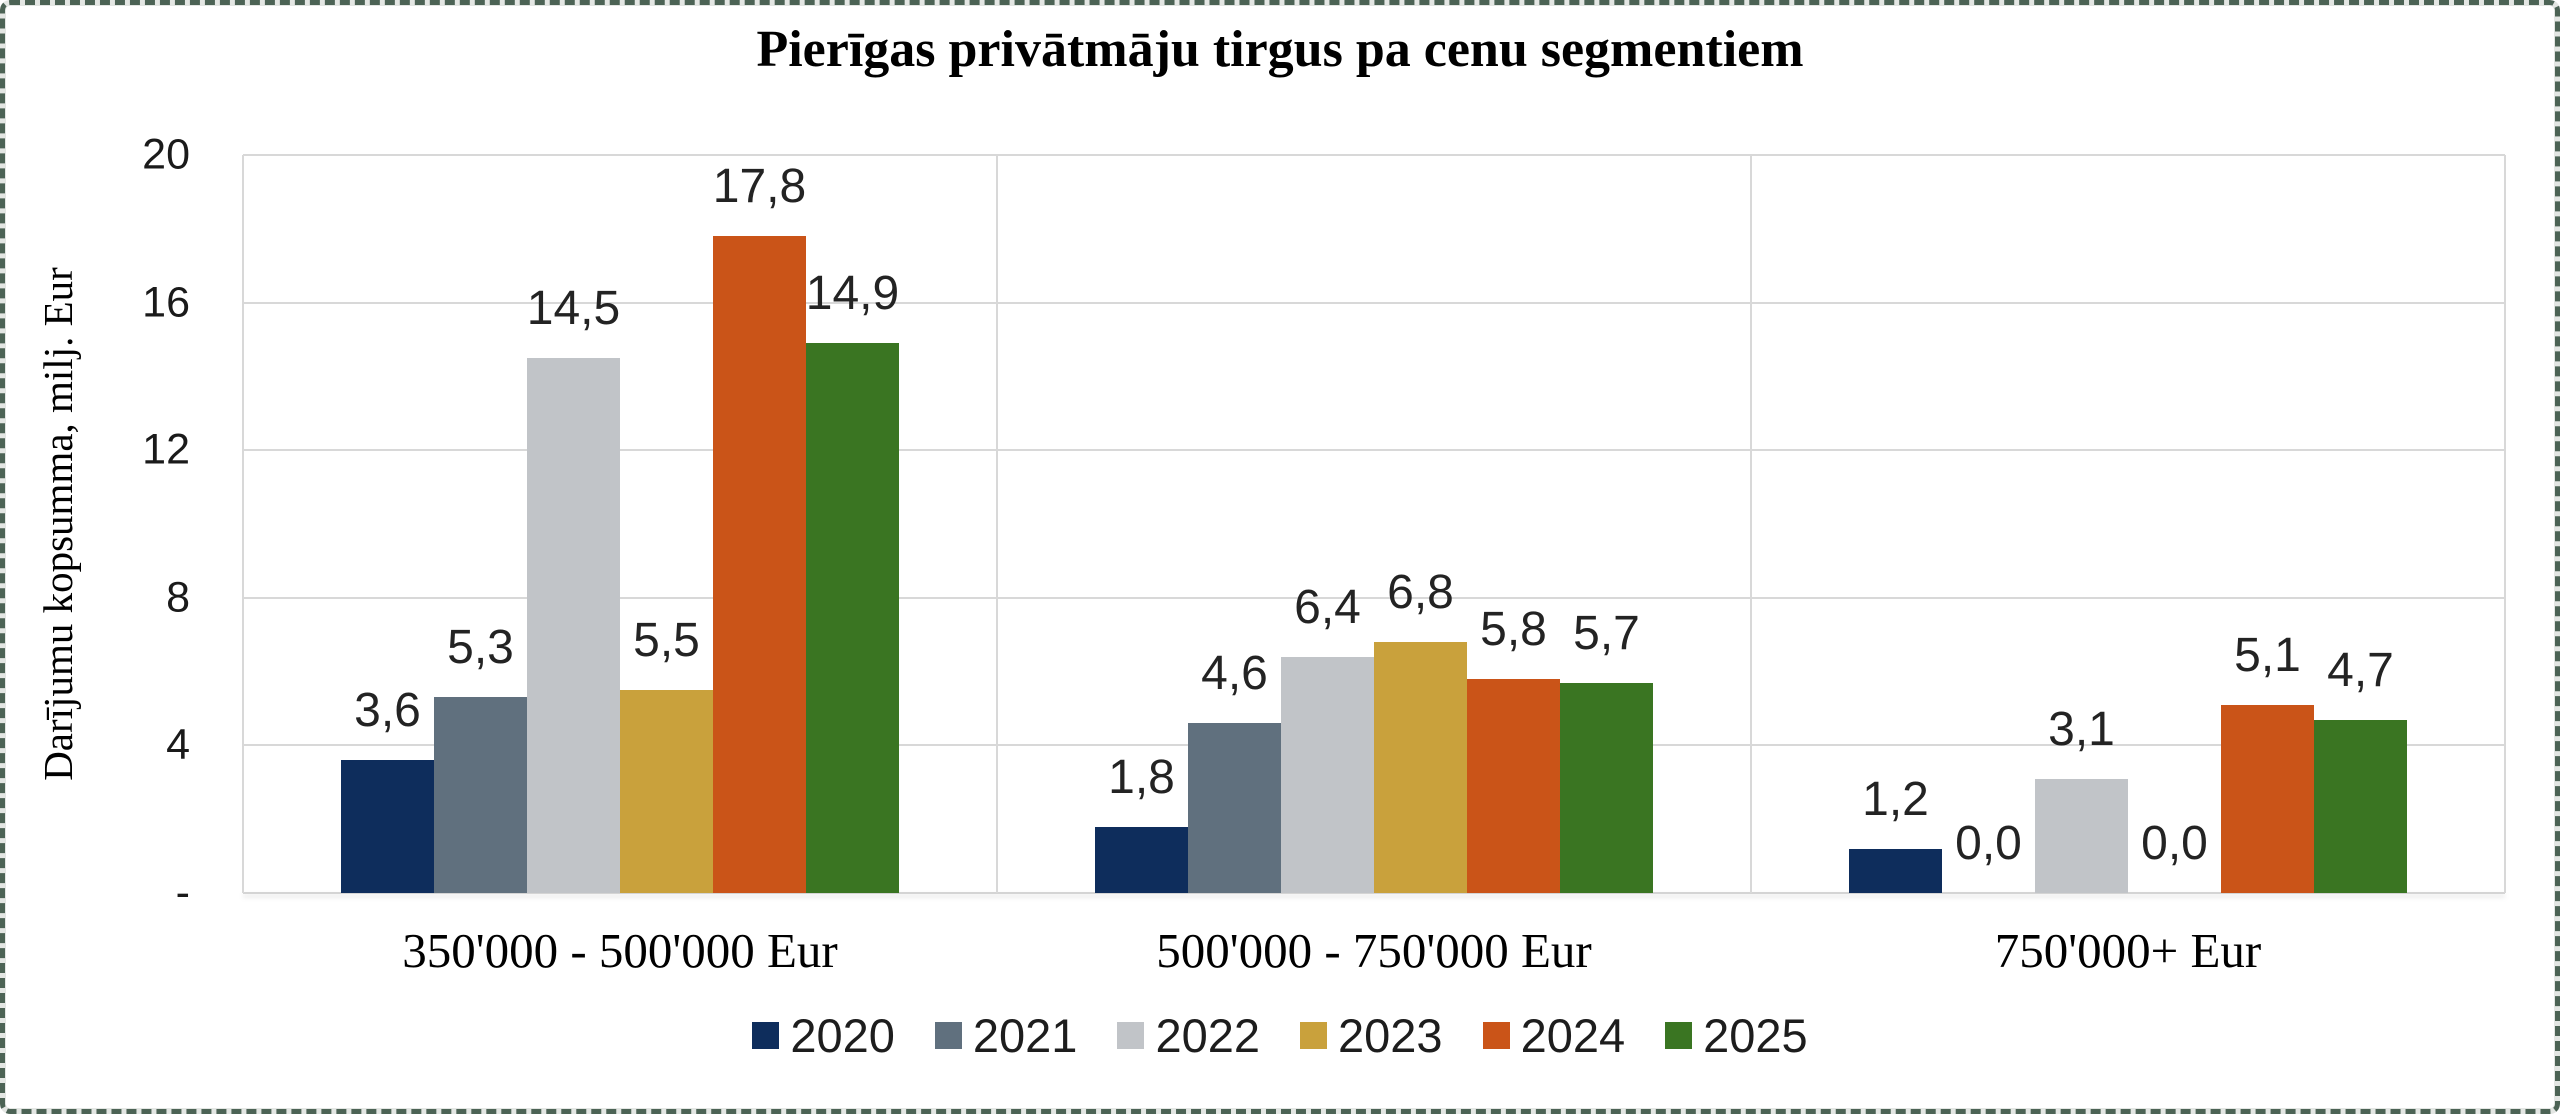 This screenshot has width=2560, height=1114. What do you see at coordinates (573, 625) in the screenshot?
I see `bar-2022-group1` at bounding box center [573, 625].